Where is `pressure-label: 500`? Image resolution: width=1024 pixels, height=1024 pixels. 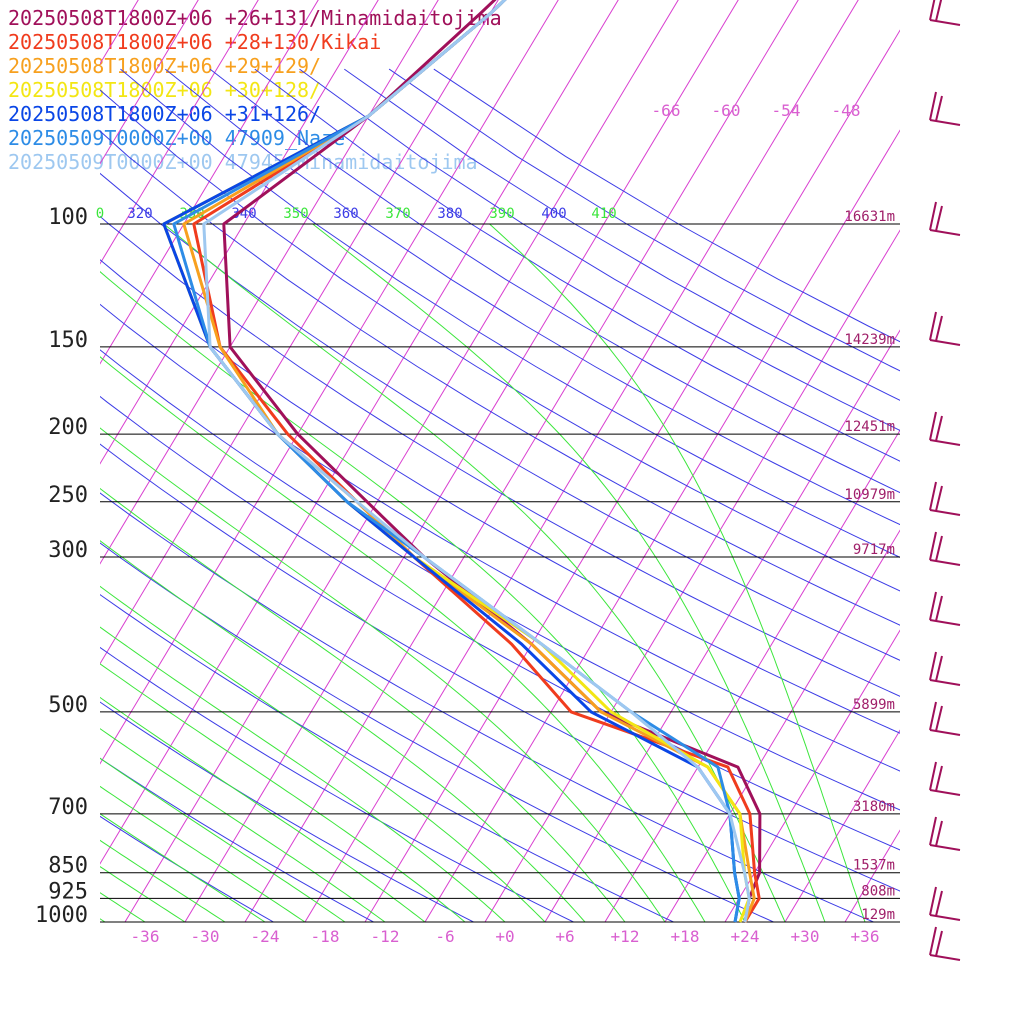
pressure-label: 500 is located at coordinates (68, 705).